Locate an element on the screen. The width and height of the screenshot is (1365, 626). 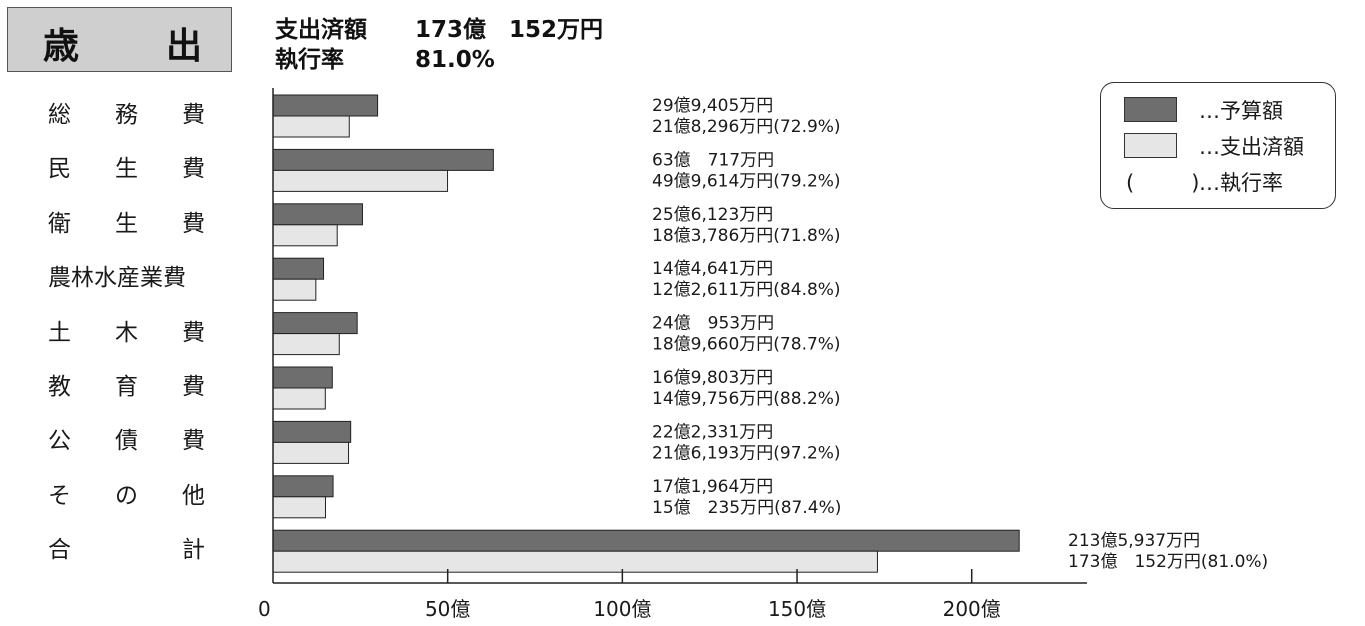
data-label-spent: 21億8,296万円(72.9%) is located at coordinates (746, 127).